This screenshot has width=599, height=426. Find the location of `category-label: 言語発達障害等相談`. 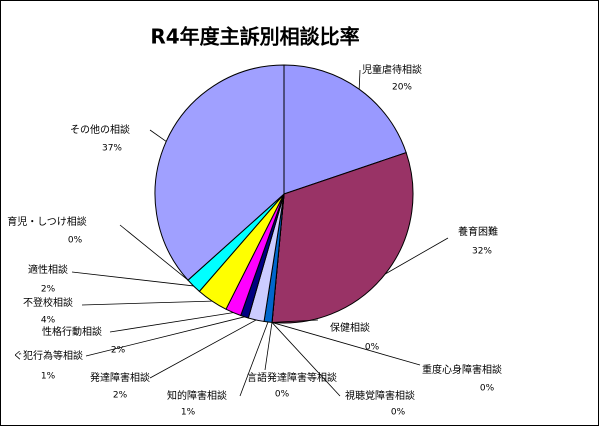

category-label: 言語発達障害等相談 is located at coordinates (292, 377).